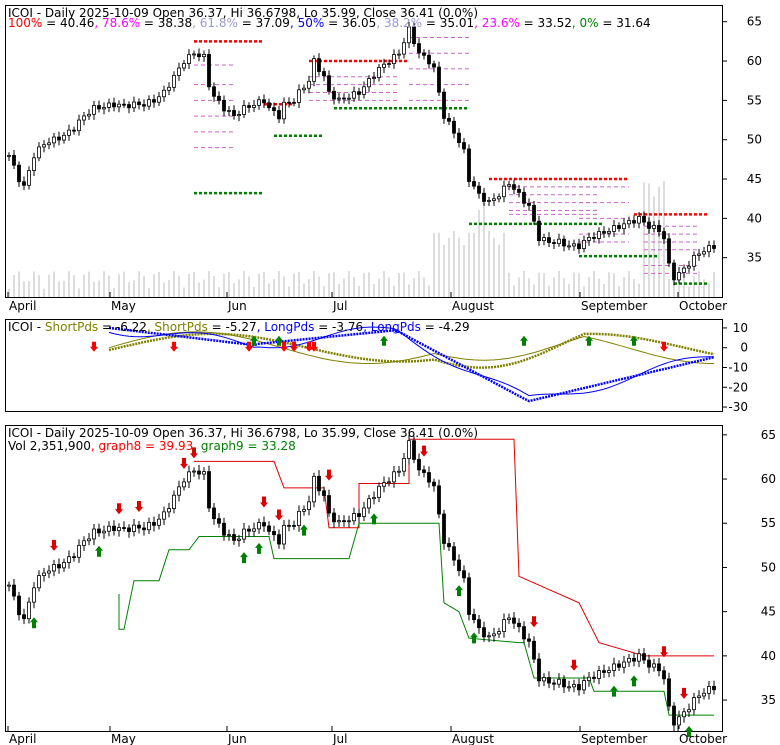 This screenshot has width=780, height=745. What do you see at coordinates (703, 306) in the screenshot?
I see `price-x-tick-label: October` at bounding box center [703, 306].